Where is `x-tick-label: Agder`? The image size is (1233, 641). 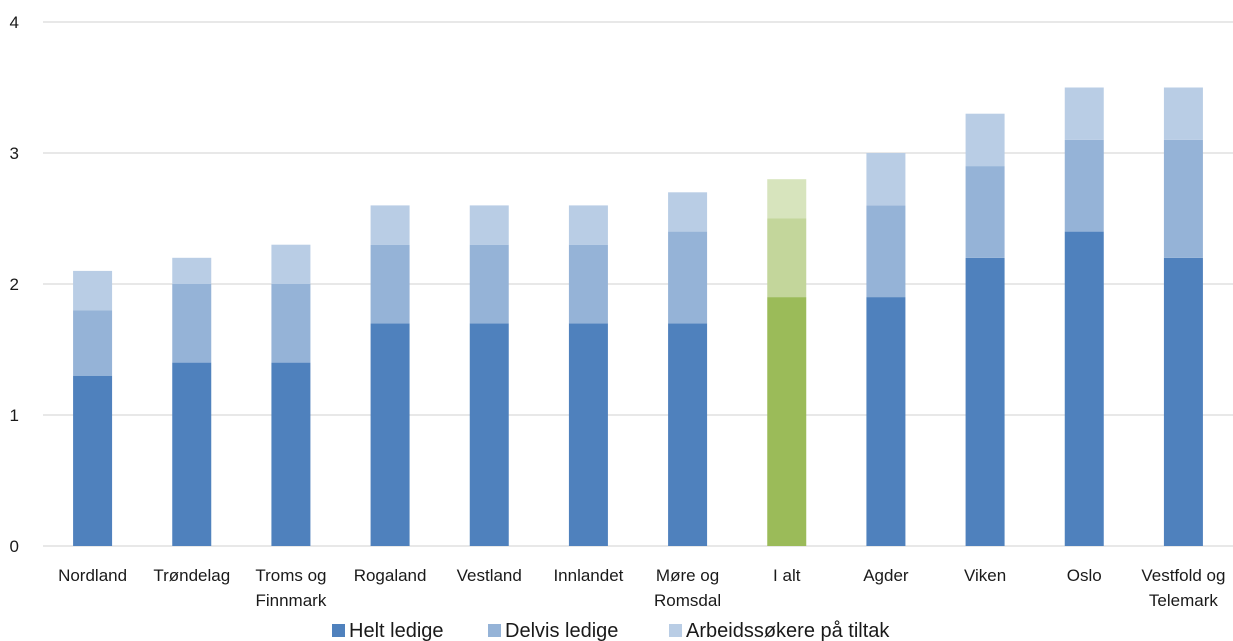 x-tick-label: Agder is located at coordinates (886, 575).